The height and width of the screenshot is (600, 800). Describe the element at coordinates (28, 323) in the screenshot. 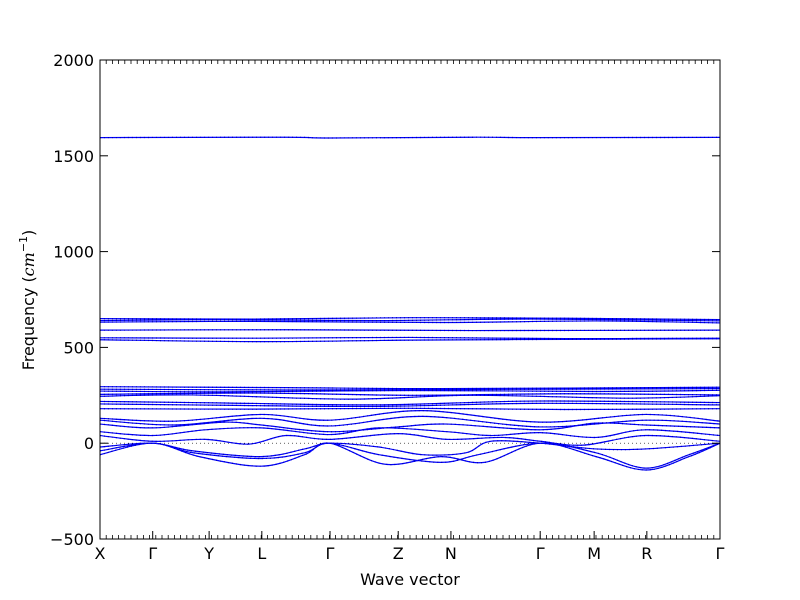

I see `y-axis-title-prefix: Frequency (` at that location.